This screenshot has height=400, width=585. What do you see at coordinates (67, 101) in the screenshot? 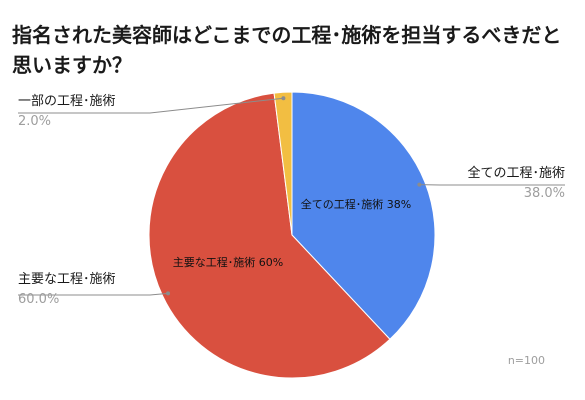
I see `slice-outer-label: 一部の工程･施術` at bounding box center [67, 101].